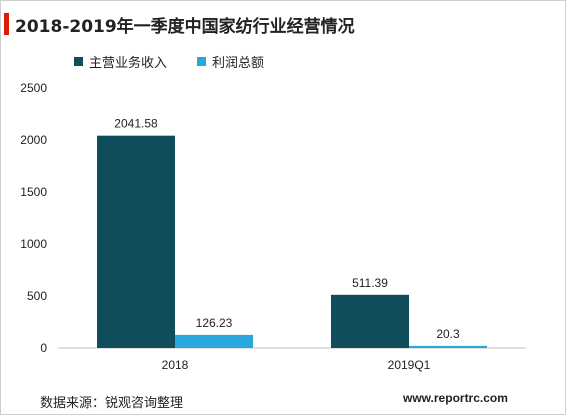 The image size is (568, 417). I want to click on legend-label-revenue: 主营业务收入, so click(128, 63).